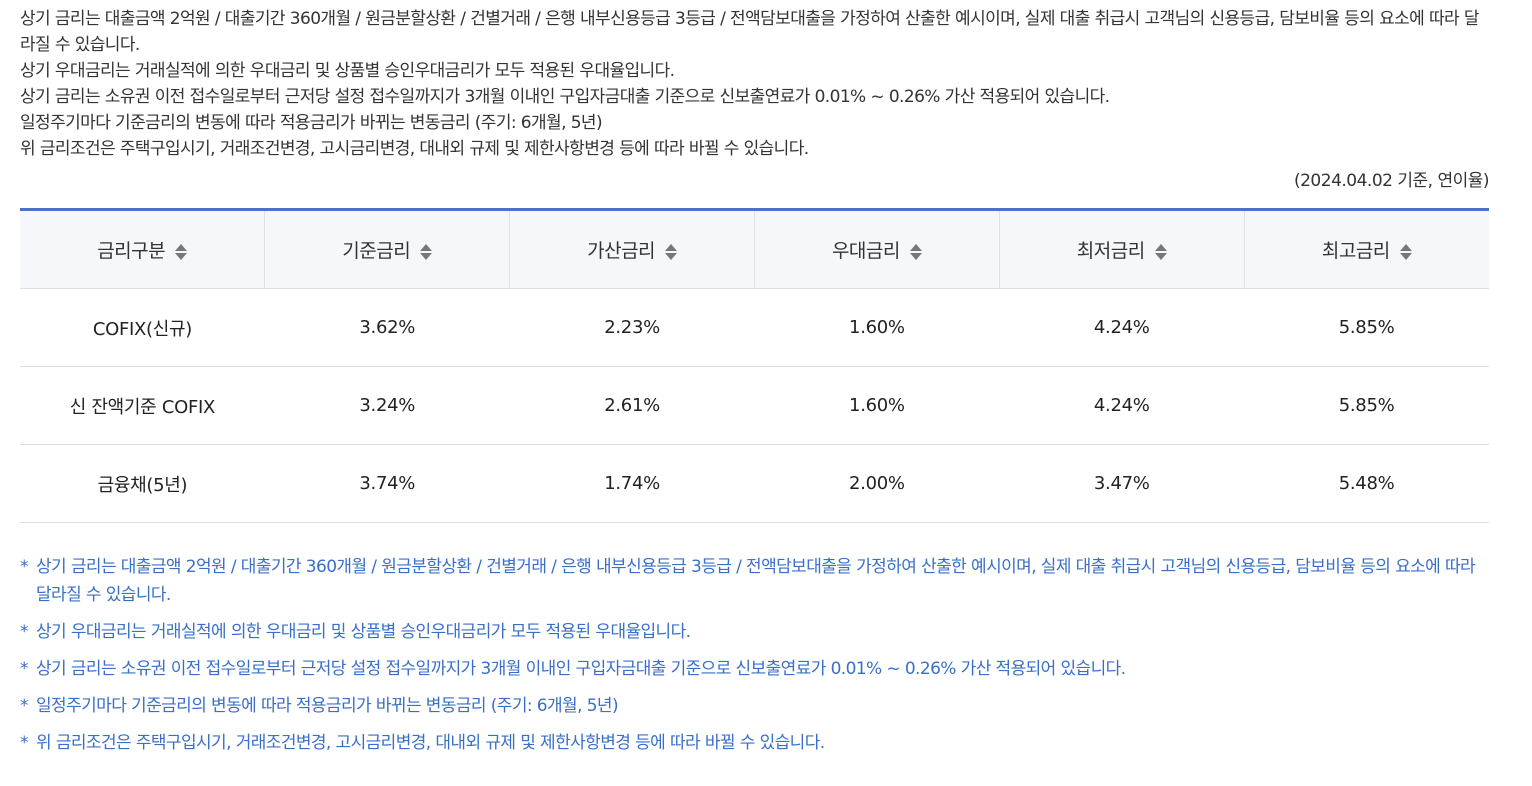 The width and height of the screenshot is (1532, 786). I want to click on header-preferential-rate: 우대금리, so click(876, 249).